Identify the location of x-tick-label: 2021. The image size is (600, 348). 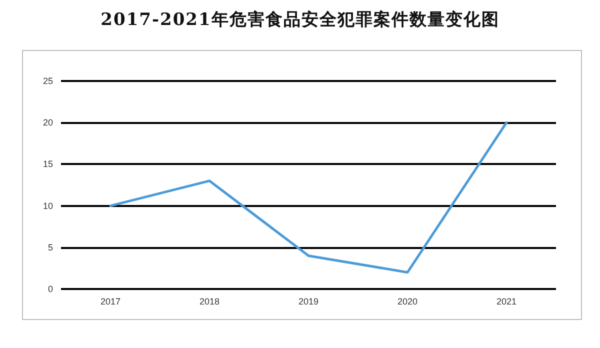
(506, 301).